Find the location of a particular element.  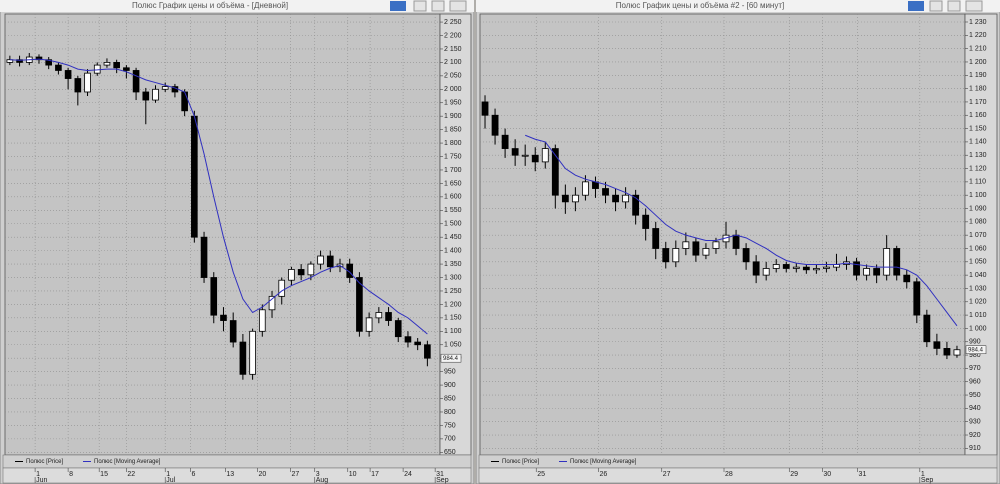

x-tick-label: 22 is located at coordinates (131, 474).